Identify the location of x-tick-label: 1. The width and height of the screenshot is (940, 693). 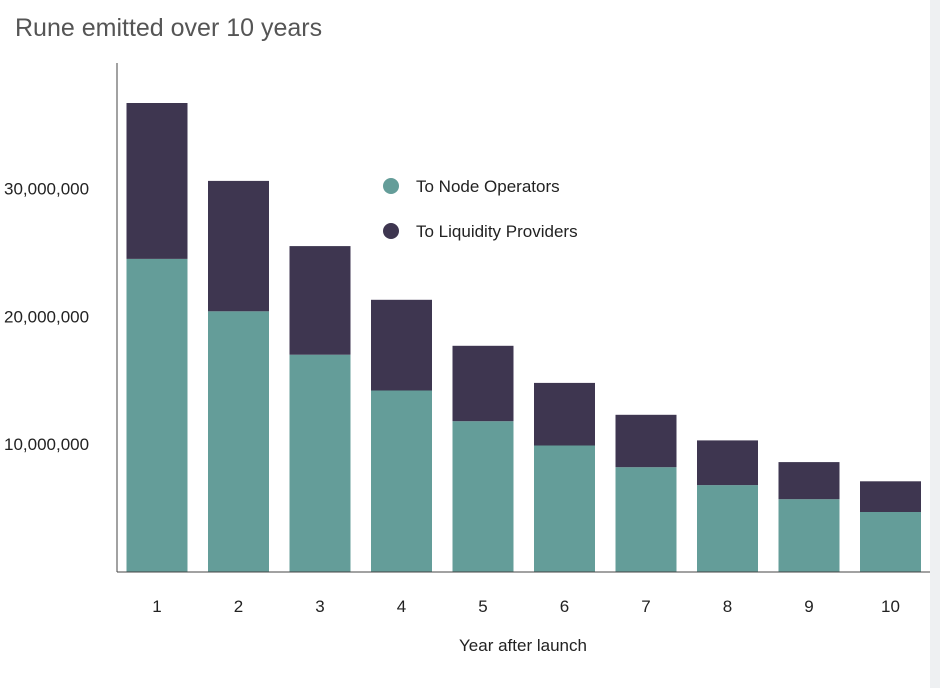
(156, 606).